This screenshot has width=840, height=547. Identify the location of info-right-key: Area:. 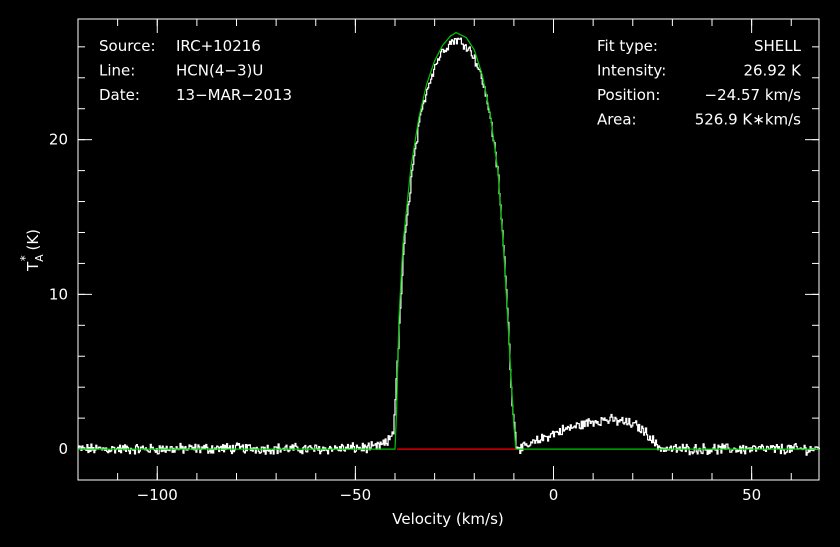
(617, 120).